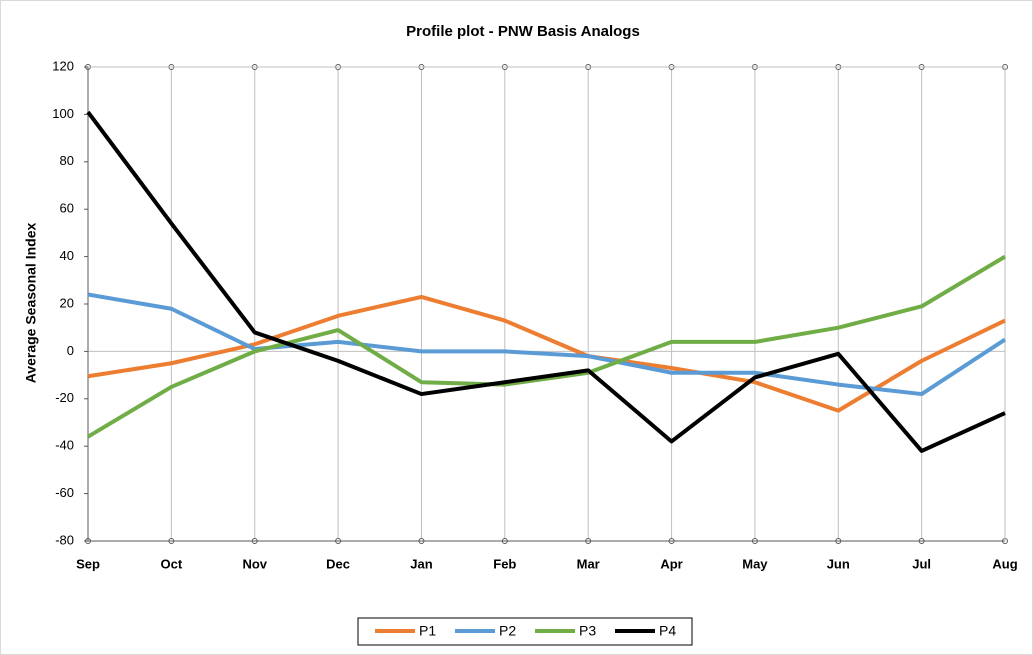 The width and height of the screenshot is (1033, 655). I want to click on x-tick-label: Feb, so click(504, 563).